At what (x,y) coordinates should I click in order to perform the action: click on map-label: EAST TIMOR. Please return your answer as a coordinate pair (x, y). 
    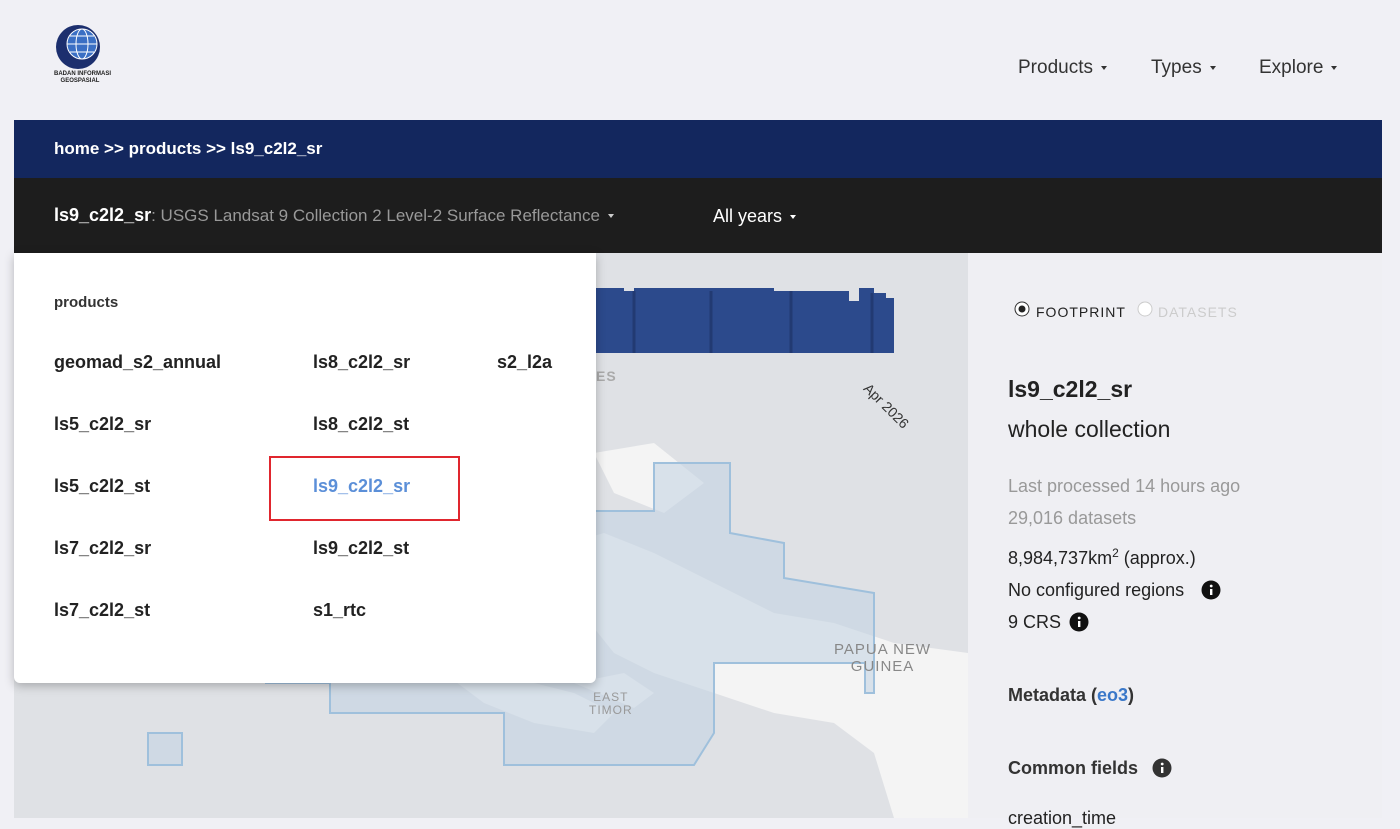
    Looking at the image, I should click on (611, 703).